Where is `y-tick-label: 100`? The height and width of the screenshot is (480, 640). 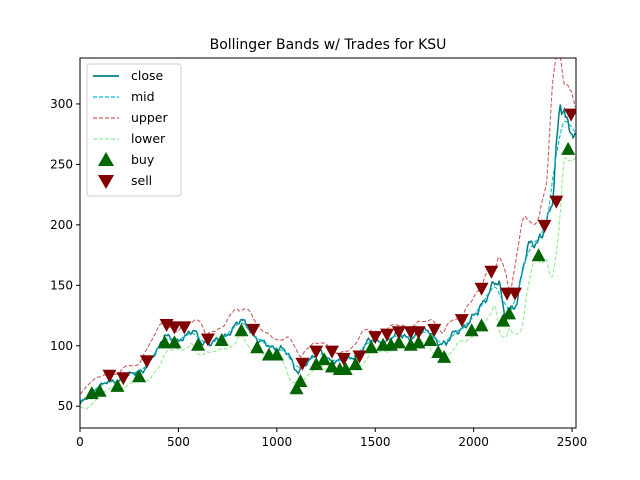 y-tick-label: 100 is located at coordinates (61, 346).